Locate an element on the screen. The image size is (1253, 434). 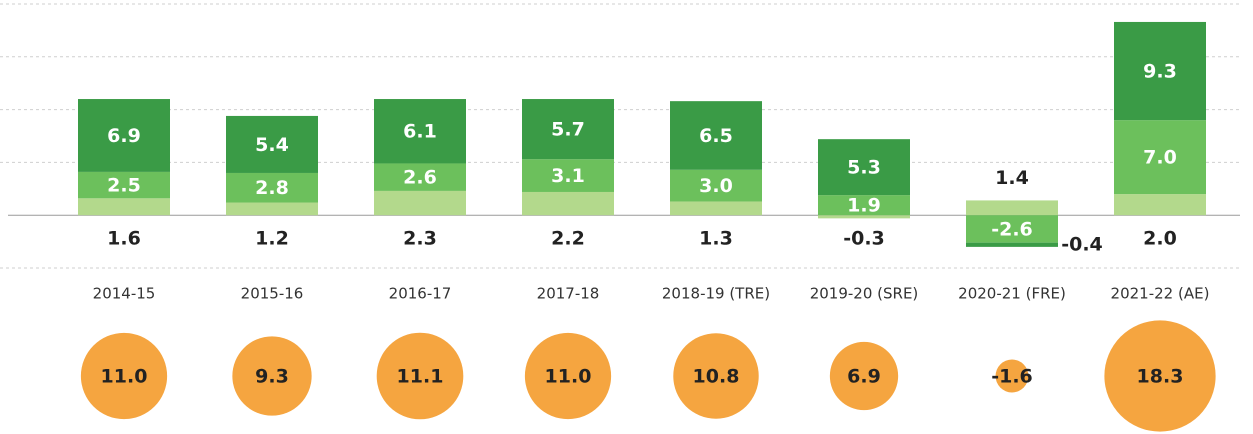
value-label: -2.6 is located at coordinates (1012, 229).